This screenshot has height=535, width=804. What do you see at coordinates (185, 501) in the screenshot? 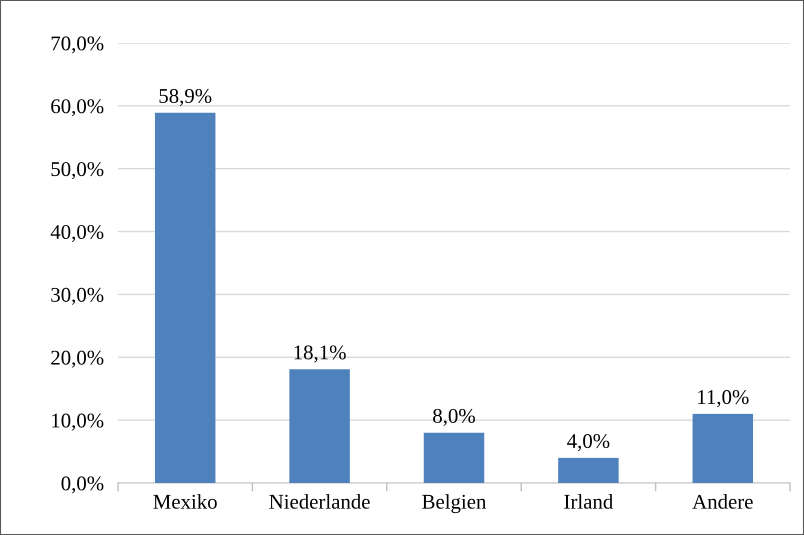
I see `x-tick-label: Mexiko` at bounding box center [185, 501].